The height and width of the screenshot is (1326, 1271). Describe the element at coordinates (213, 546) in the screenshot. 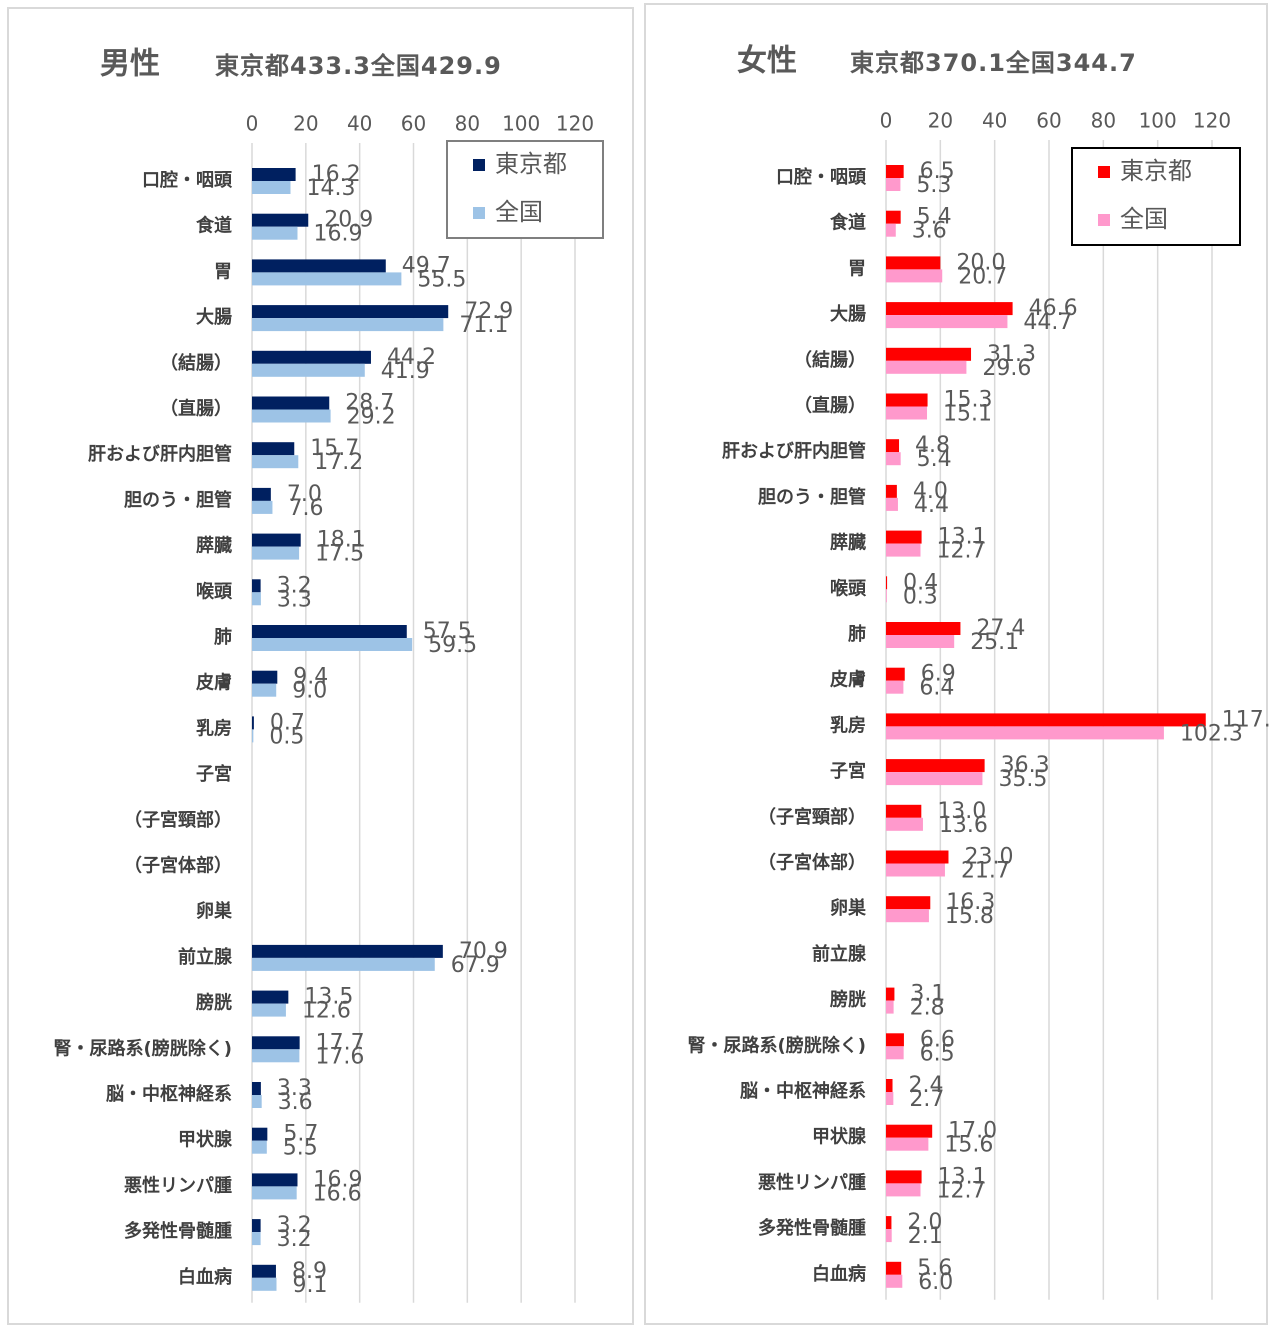

I see `category-label: 膵臓` at that location.